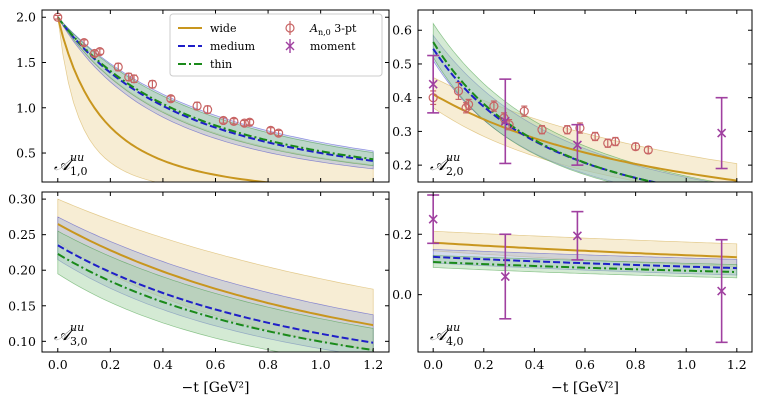  Describe the element at coordinates (26, 107) in the screenshot. I see `y-tick-label: 1.0` at that location.